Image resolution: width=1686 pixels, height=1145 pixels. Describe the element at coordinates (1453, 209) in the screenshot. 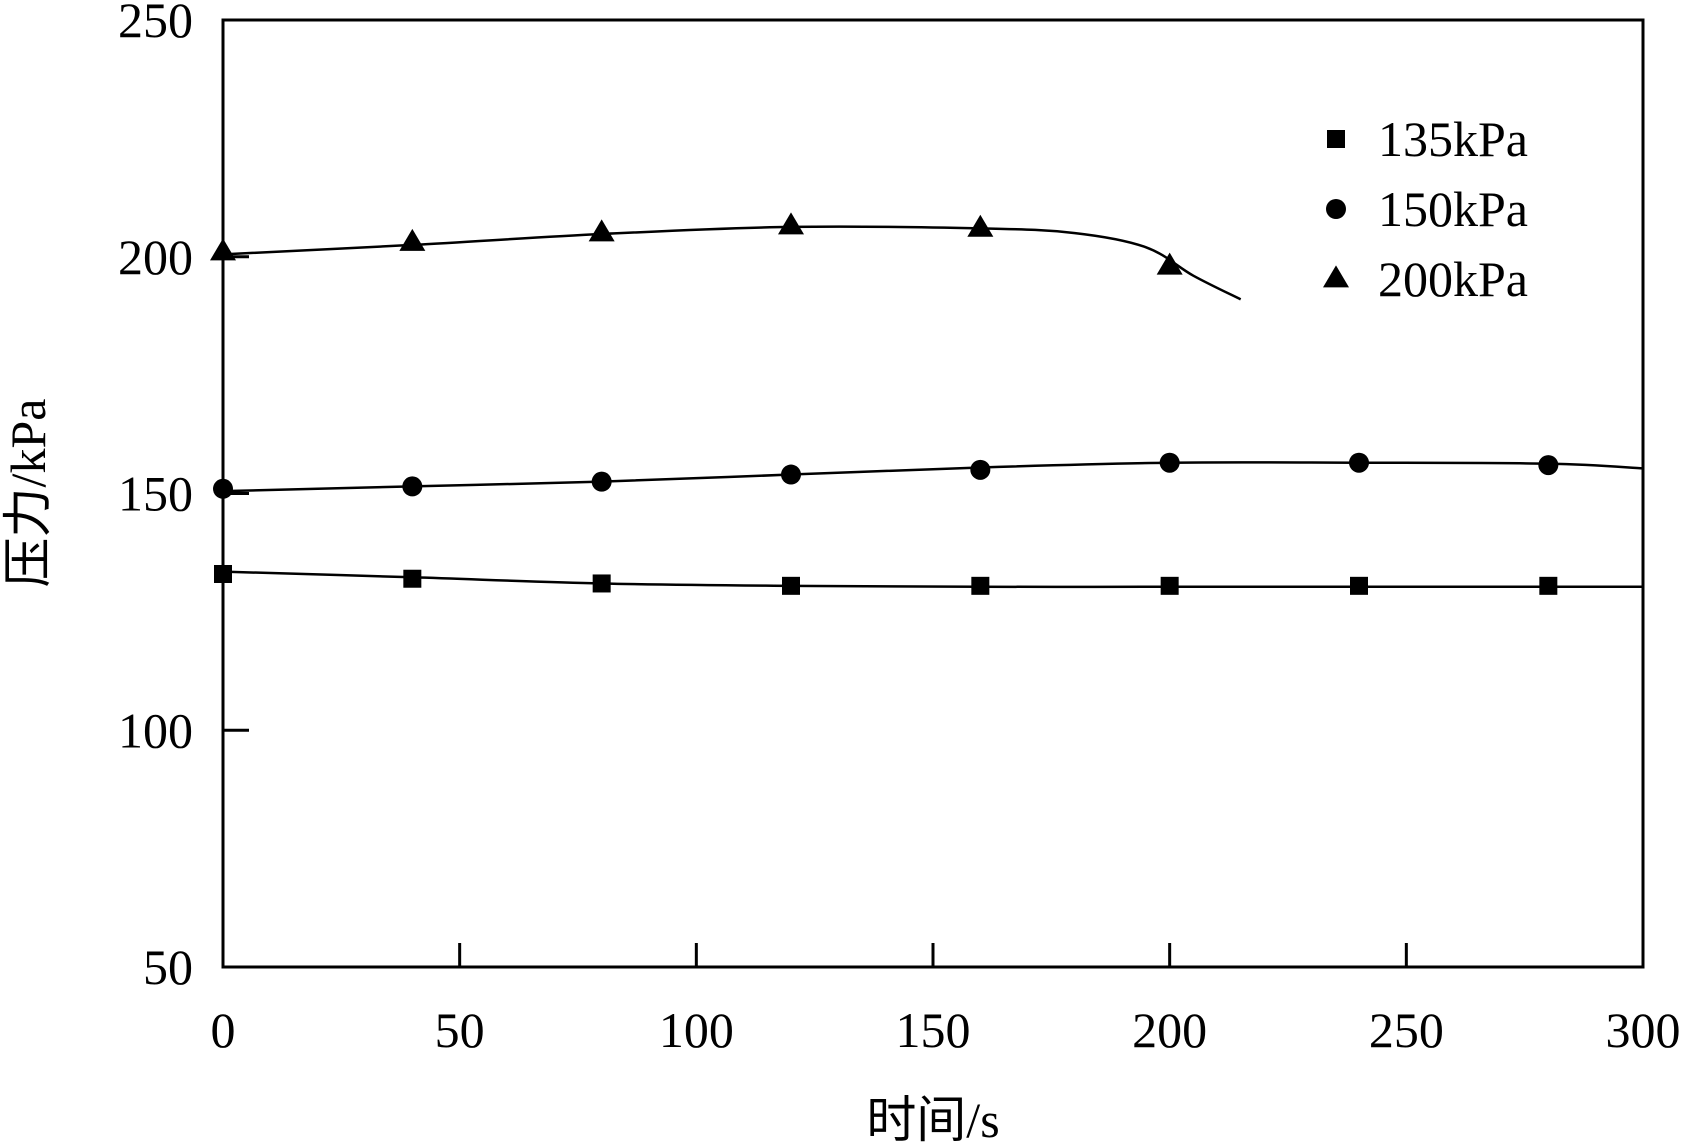

I see `legend-label: 150kPa` at that location.